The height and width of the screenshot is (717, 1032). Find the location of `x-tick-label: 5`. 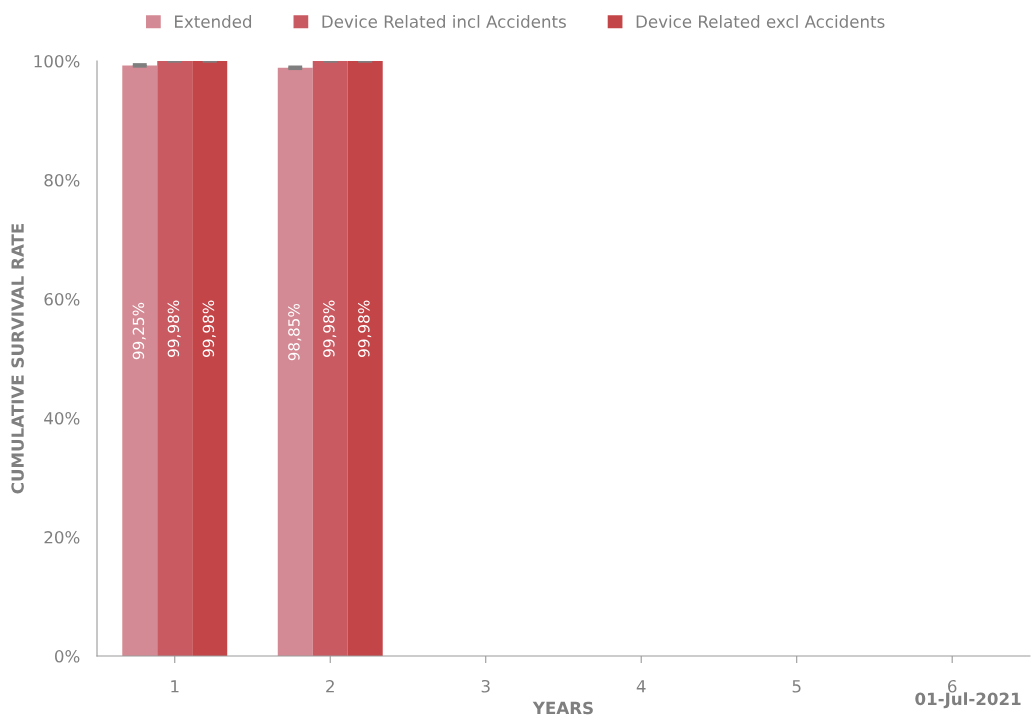

x-tick-label: 5 is located at coordinates (796, 686).